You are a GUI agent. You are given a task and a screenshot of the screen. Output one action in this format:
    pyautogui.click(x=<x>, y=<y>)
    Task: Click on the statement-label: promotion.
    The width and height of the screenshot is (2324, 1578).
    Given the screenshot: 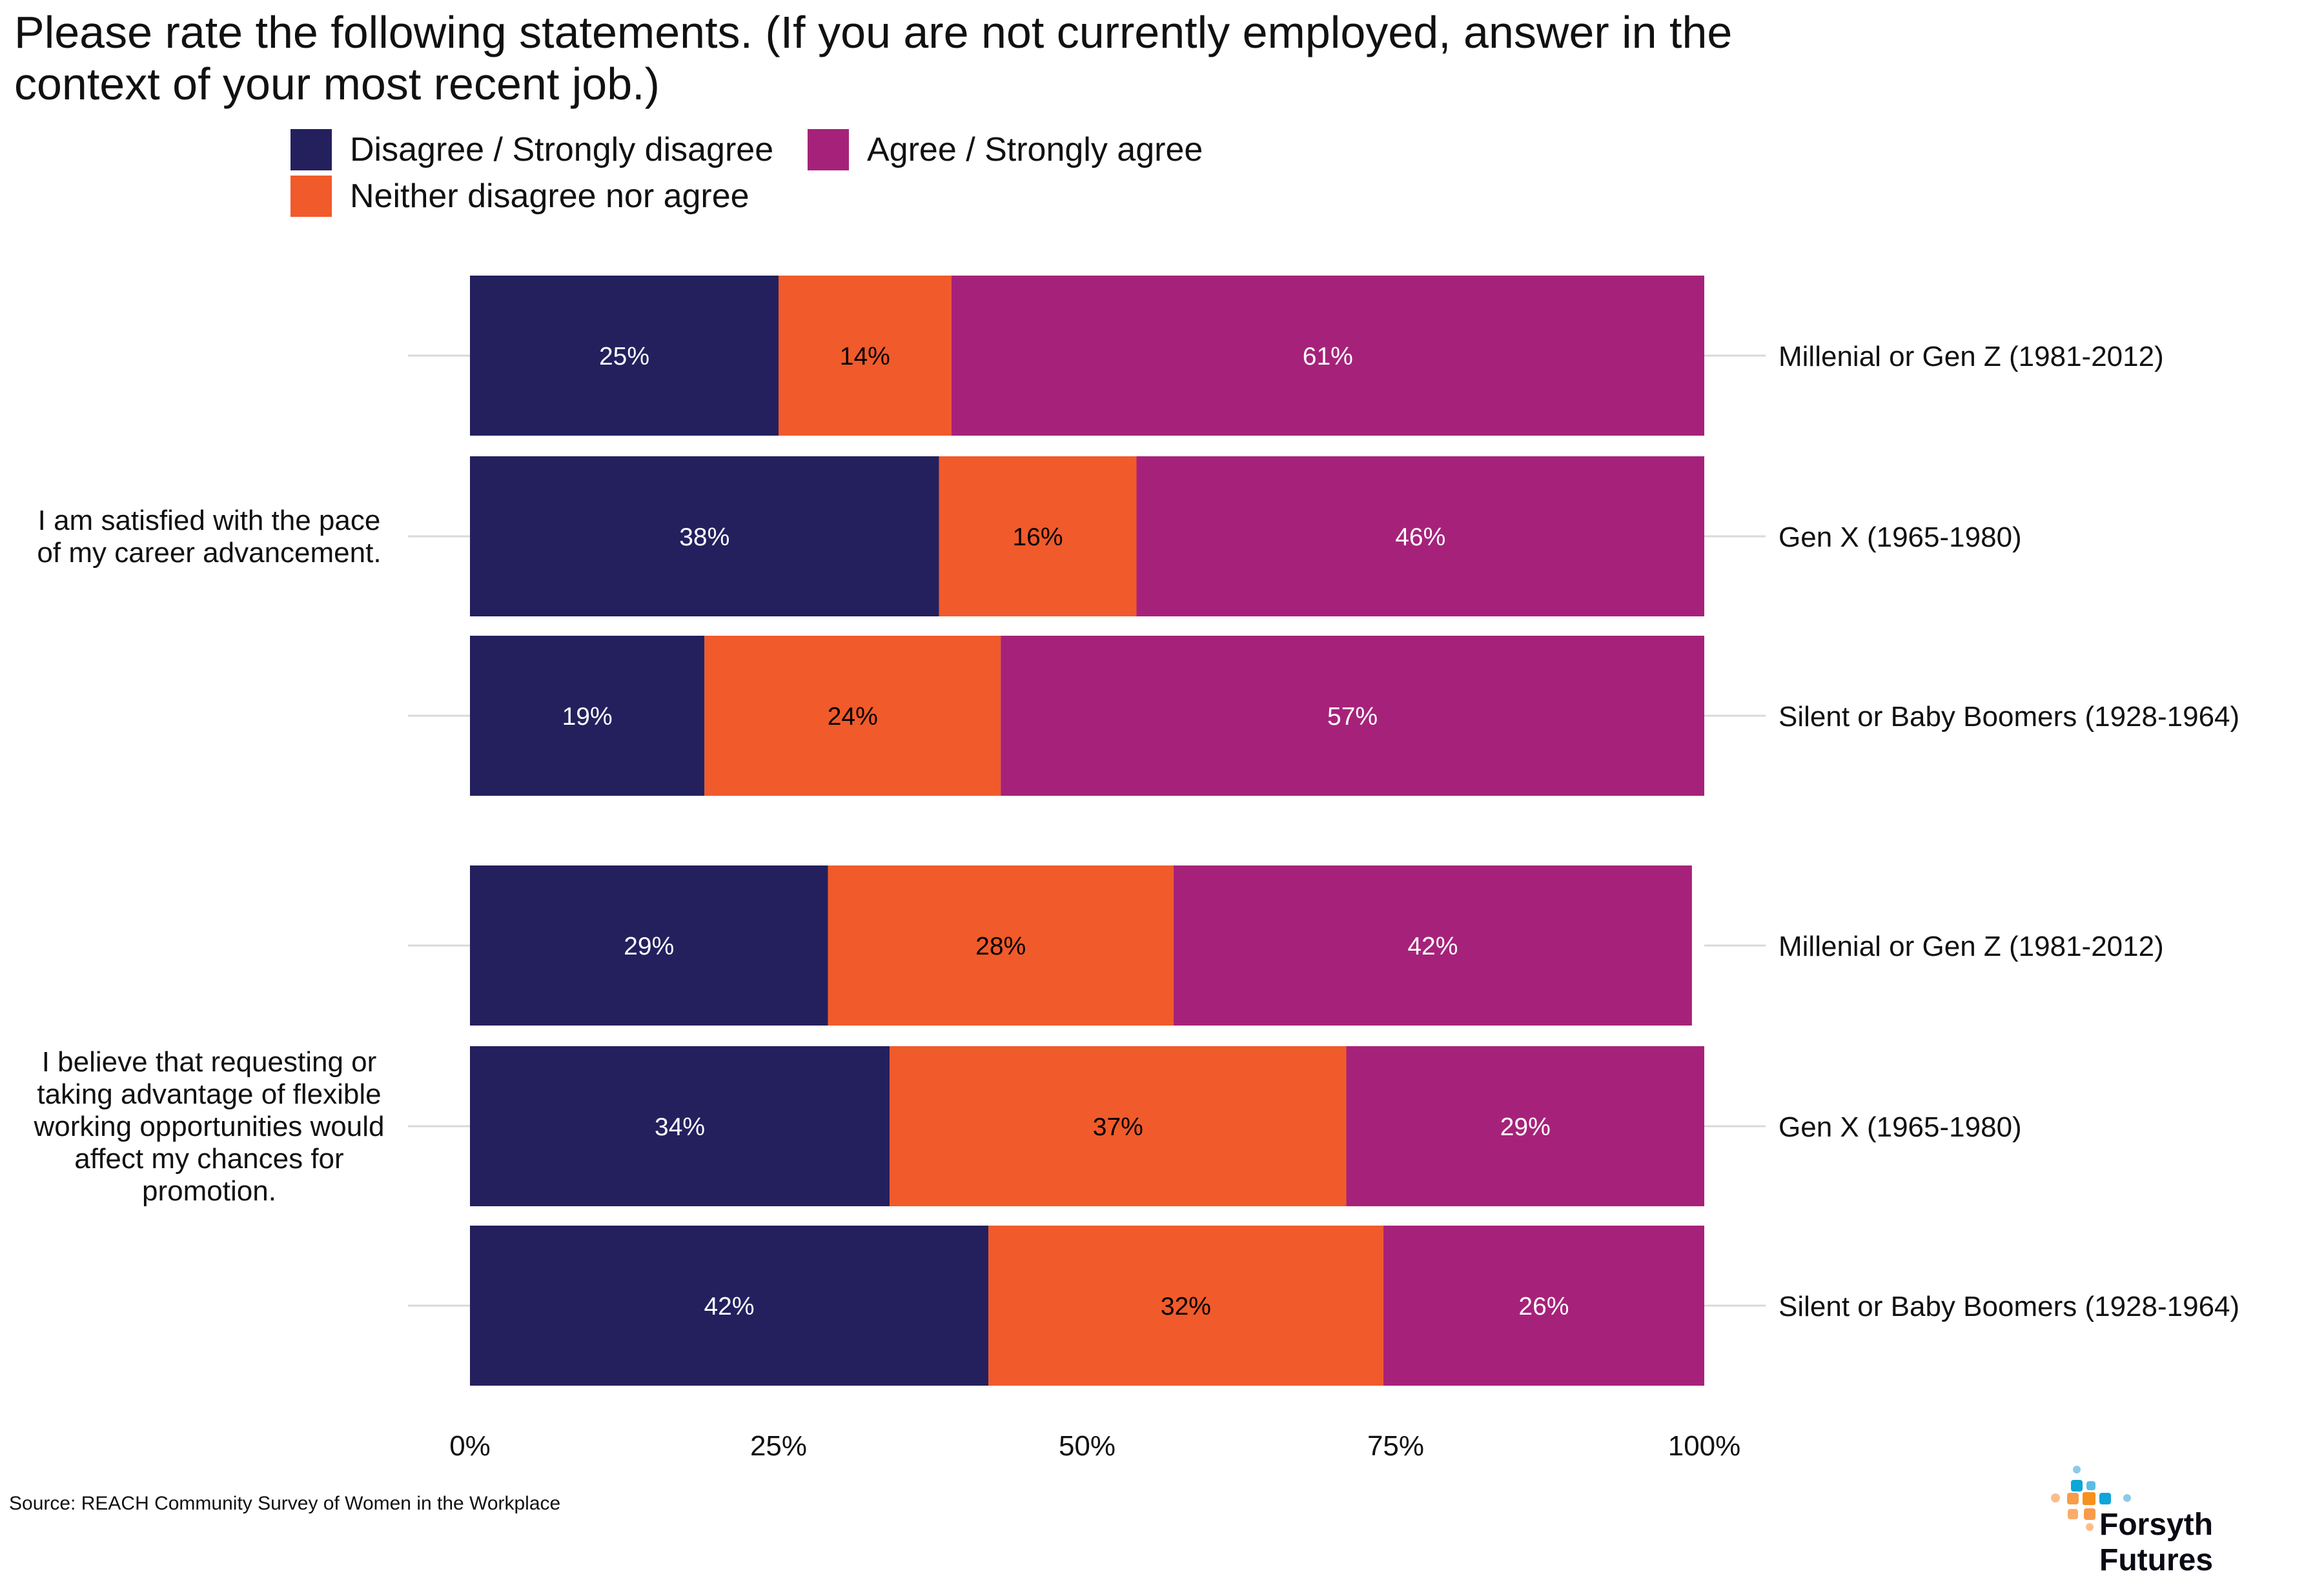 What is the action you would take?
    pyautogui.click(x=209, y=1191)
    